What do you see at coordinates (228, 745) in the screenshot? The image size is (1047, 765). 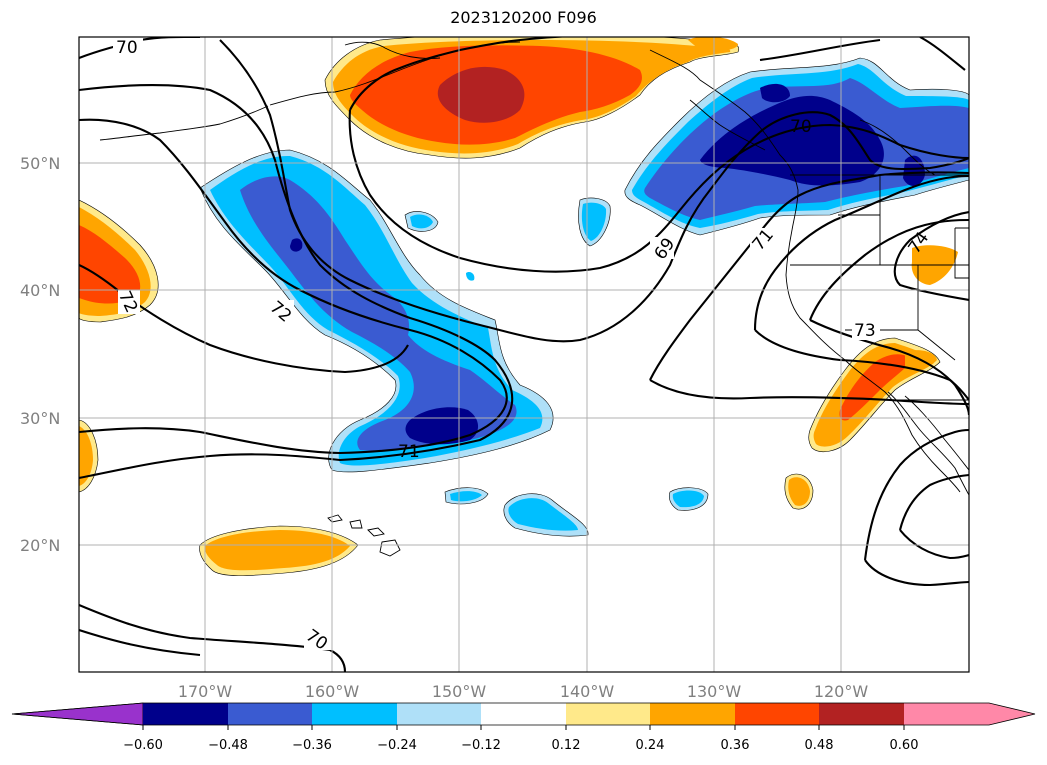 I see `colorbar-tick-label: −0.48` at bounding box center [228, 745].